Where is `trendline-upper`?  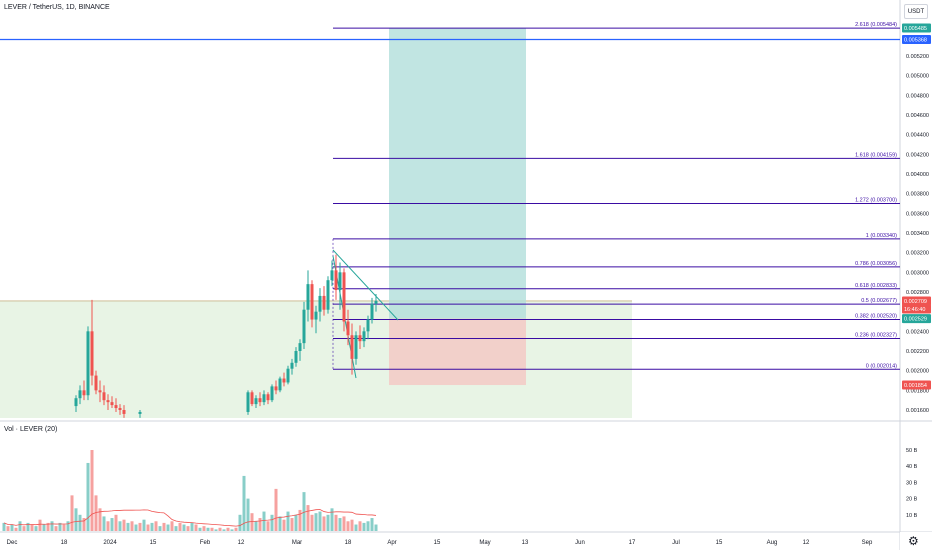
trendline-upper is located at coordinates (365, 285).